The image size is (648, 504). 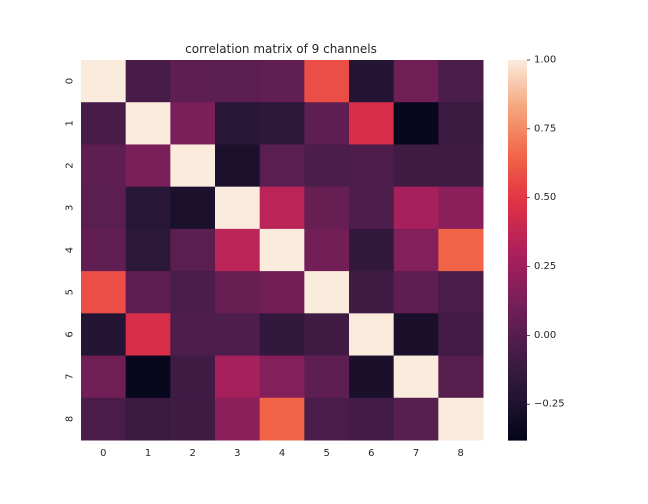 I want to click on x-tick-label: 4, so click(x=282, y=453).